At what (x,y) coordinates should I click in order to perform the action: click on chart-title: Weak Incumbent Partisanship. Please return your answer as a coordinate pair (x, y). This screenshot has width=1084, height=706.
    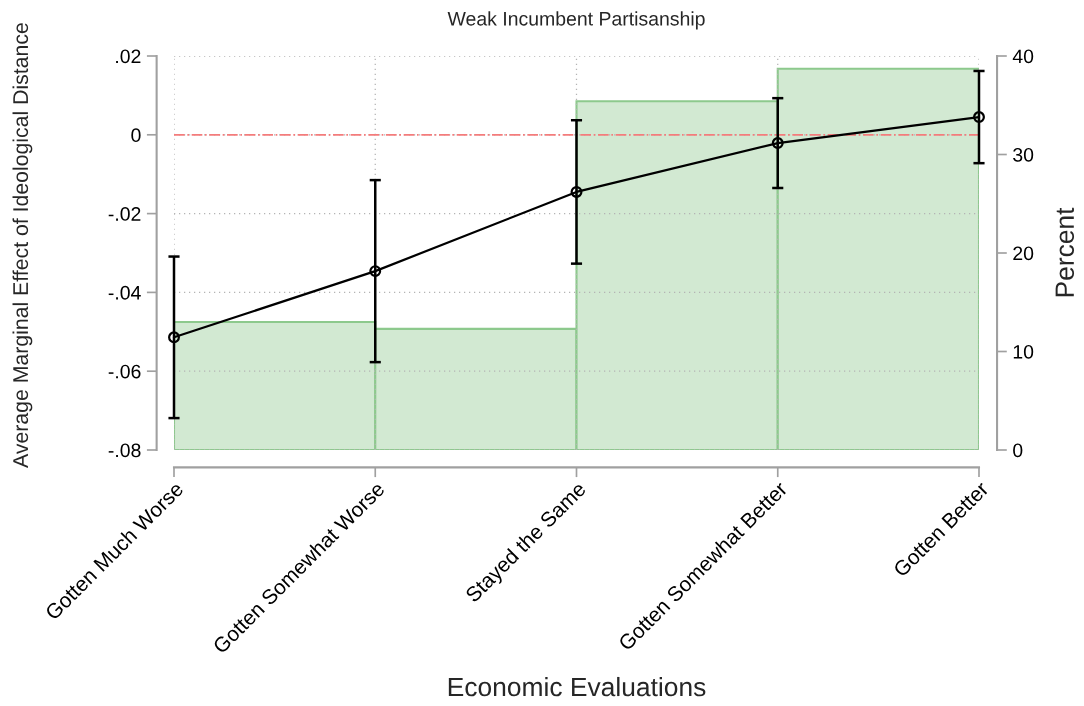
    Looking at the image, I should click on (576, 20).